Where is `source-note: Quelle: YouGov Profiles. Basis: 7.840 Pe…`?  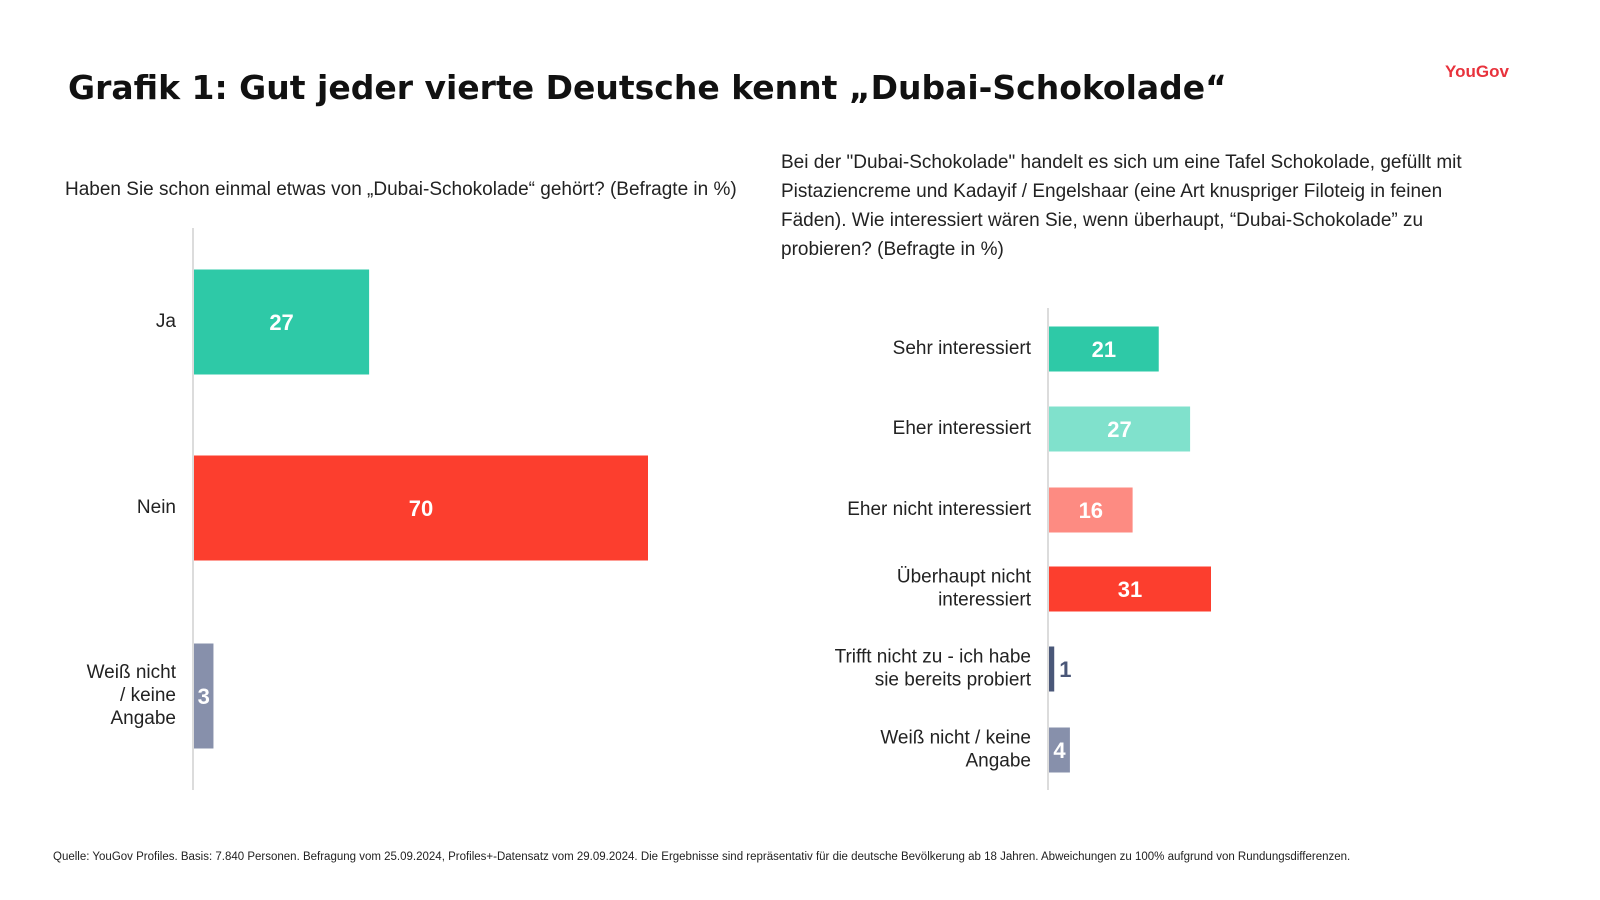
source-note: Quelle: YouGov Profiles. Basis: 7.840 Pe… is located at coordinates (702, 857).